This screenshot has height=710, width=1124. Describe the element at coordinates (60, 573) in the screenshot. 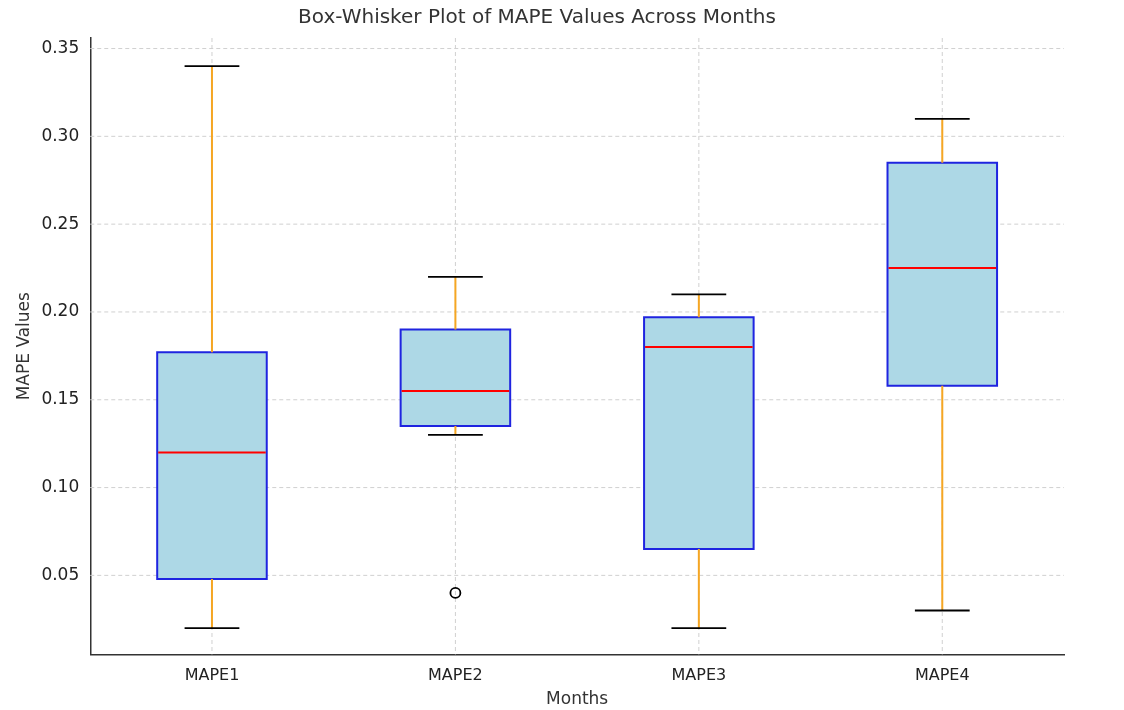

I see `y-tick-label: 0.05` at that location.